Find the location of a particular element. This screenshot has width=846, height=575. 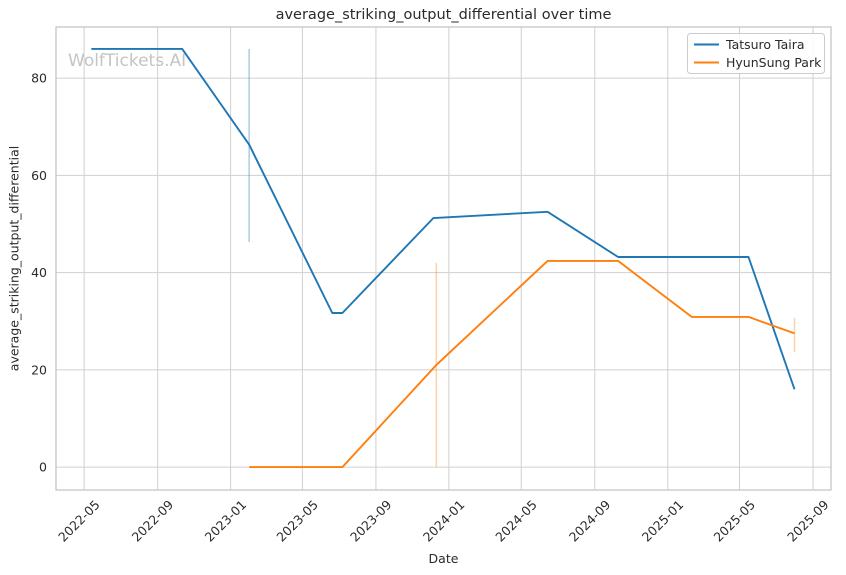

x-tick-label: 2023-01 is located at coordinates (226, 521).